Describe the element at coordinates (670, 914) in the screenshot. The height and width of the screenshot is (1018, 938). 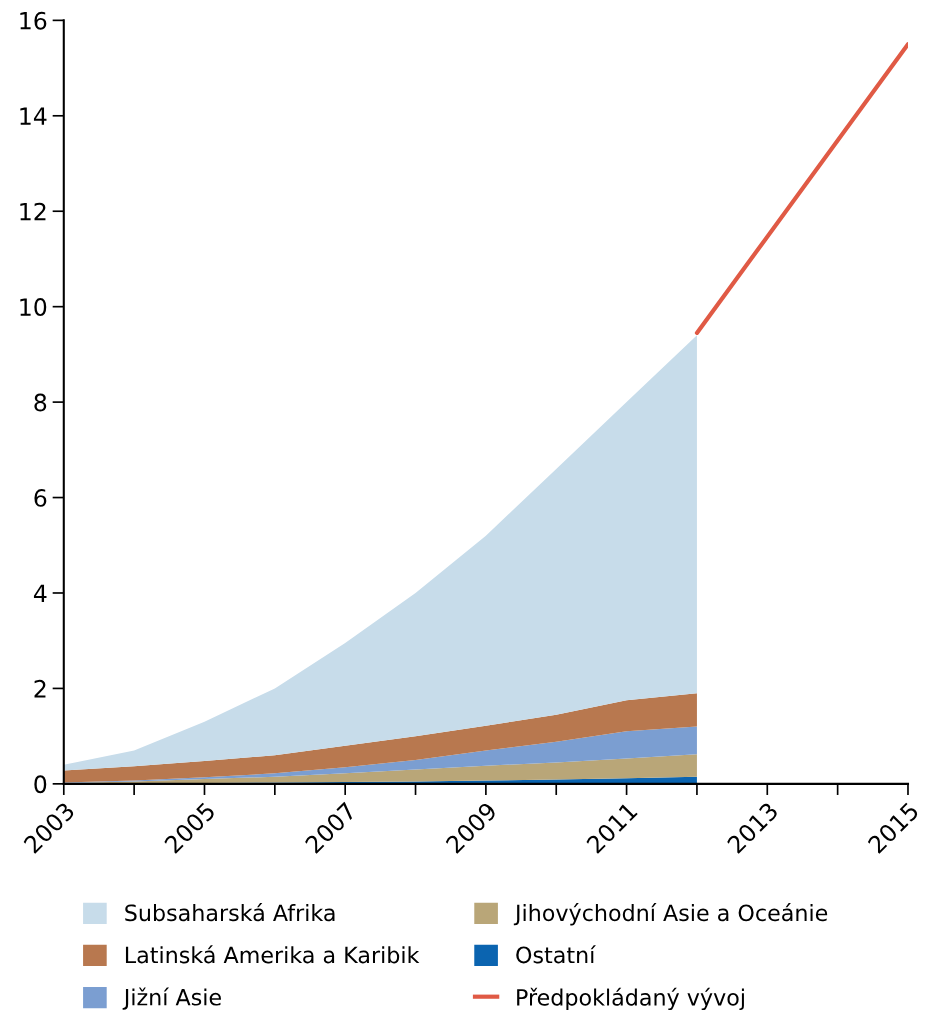
I see `legend-label: Jihovýchodní Asie a Oceánie` at that location.